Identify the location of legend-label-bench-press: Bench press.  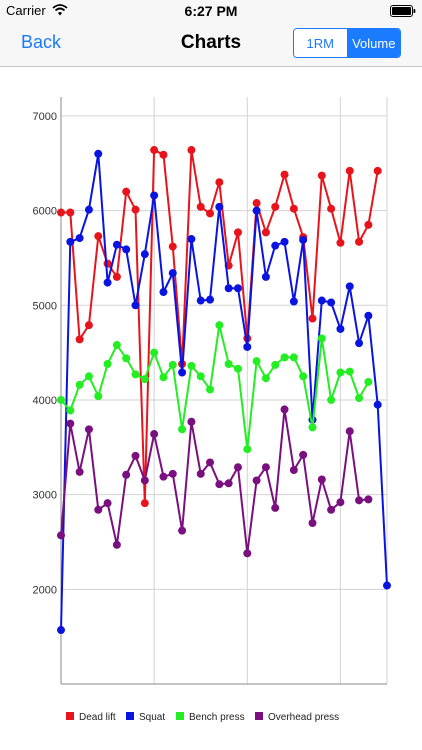
(217, 717).